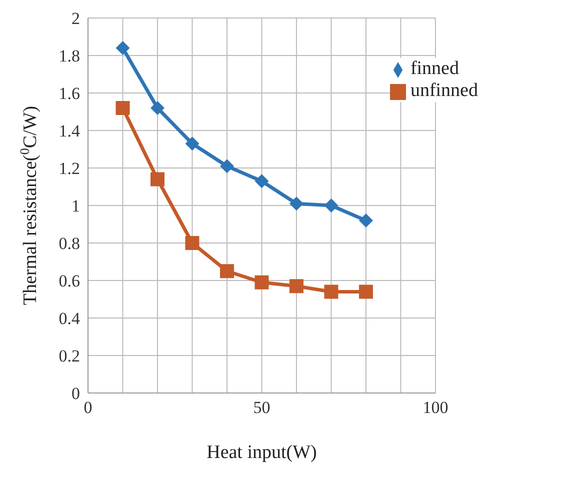 The width and height of the screenshot is (568, 481). I want to click on y-tick-label: 1.6, so click(69, 94).